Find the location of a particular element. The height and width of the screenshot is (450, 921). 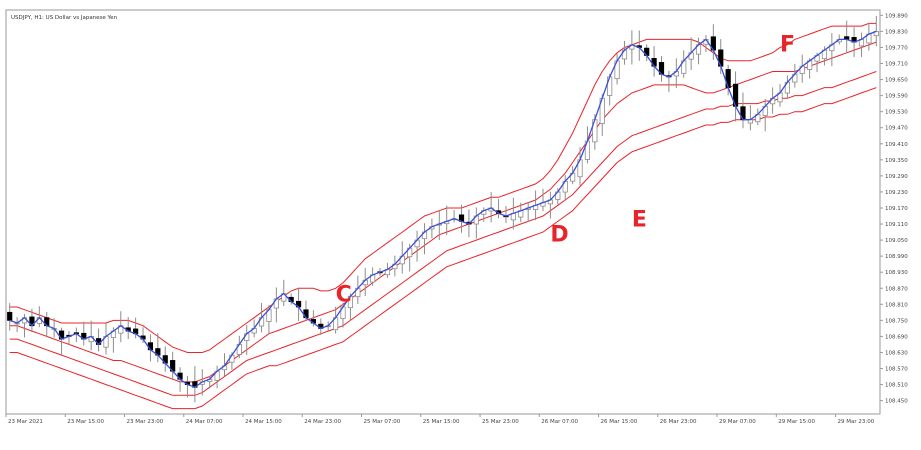

price-tick-label: 109.770 is located at coordinates (896, 48).